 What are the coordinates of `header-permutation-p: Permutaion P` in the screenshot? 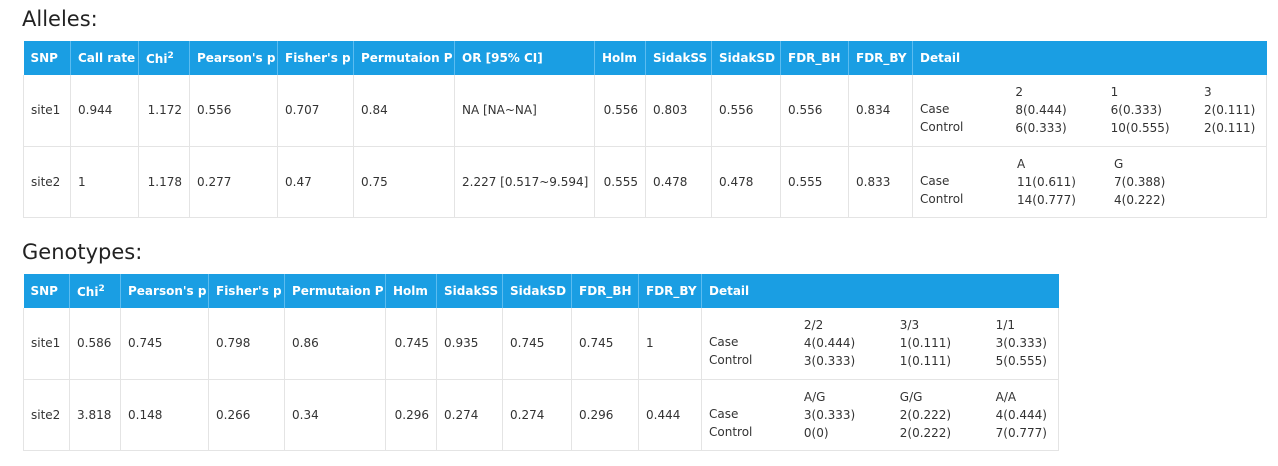 It's located at (335, 291).